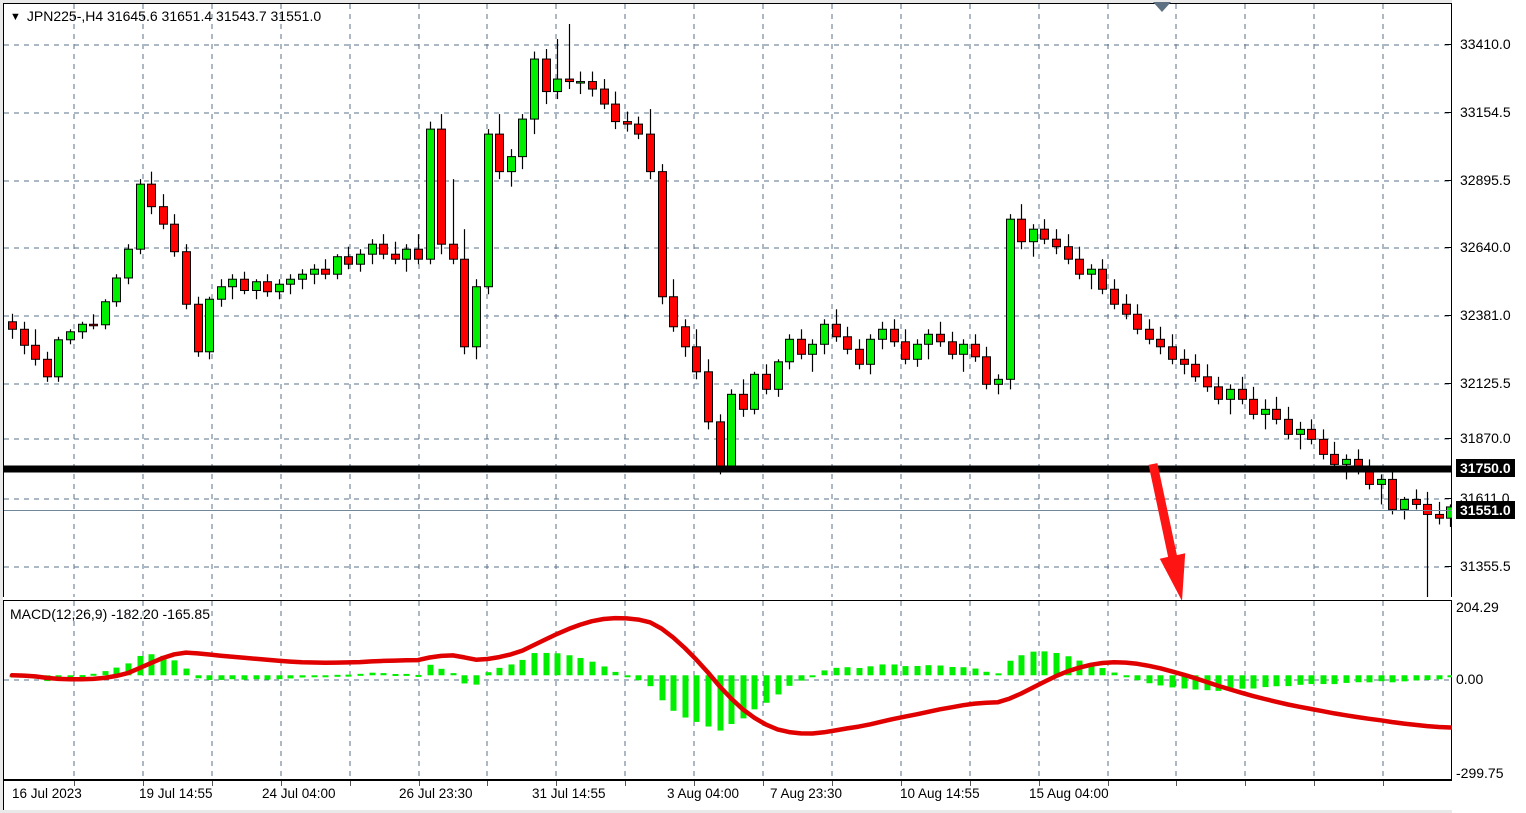 This screenshot has width=1526, height=813. What do you see at coordinates (1485, 510) in the screenshot?
I see `price-axis-highlight-label: 31551.0` at bounding box center [1485, 510].